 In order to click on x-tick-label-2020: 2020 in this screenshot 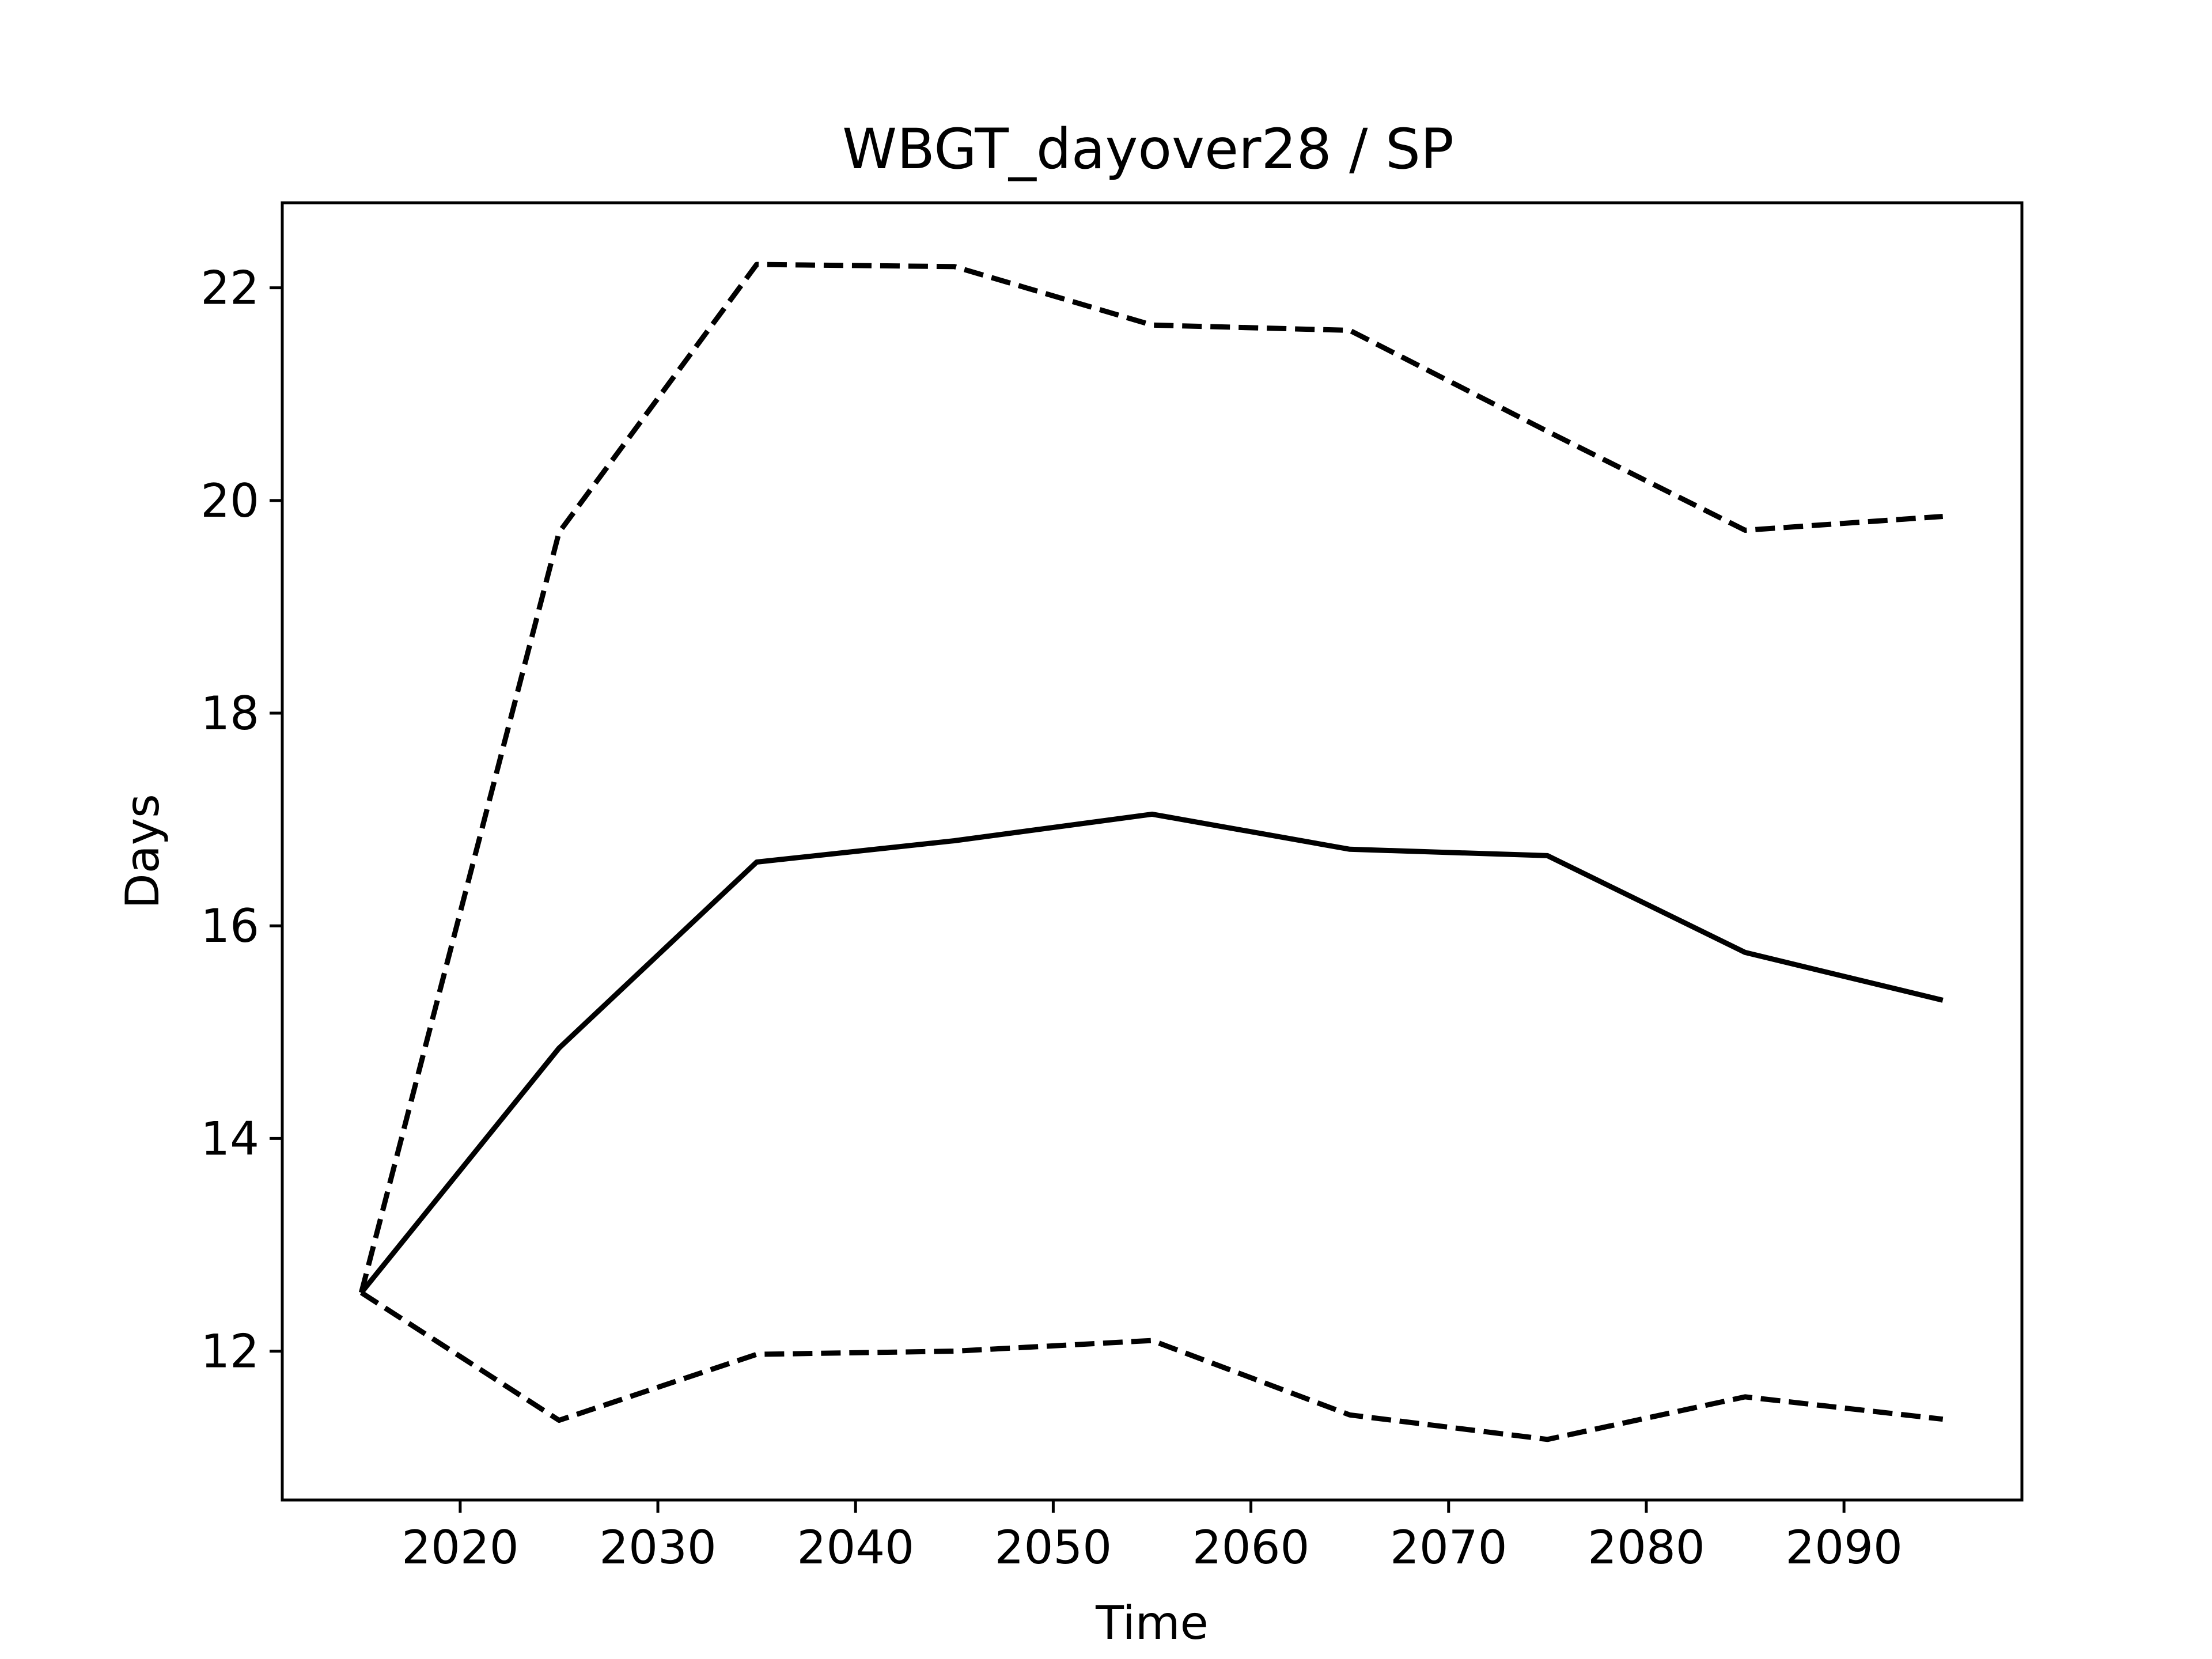, I will do `click(460, 1547)`.